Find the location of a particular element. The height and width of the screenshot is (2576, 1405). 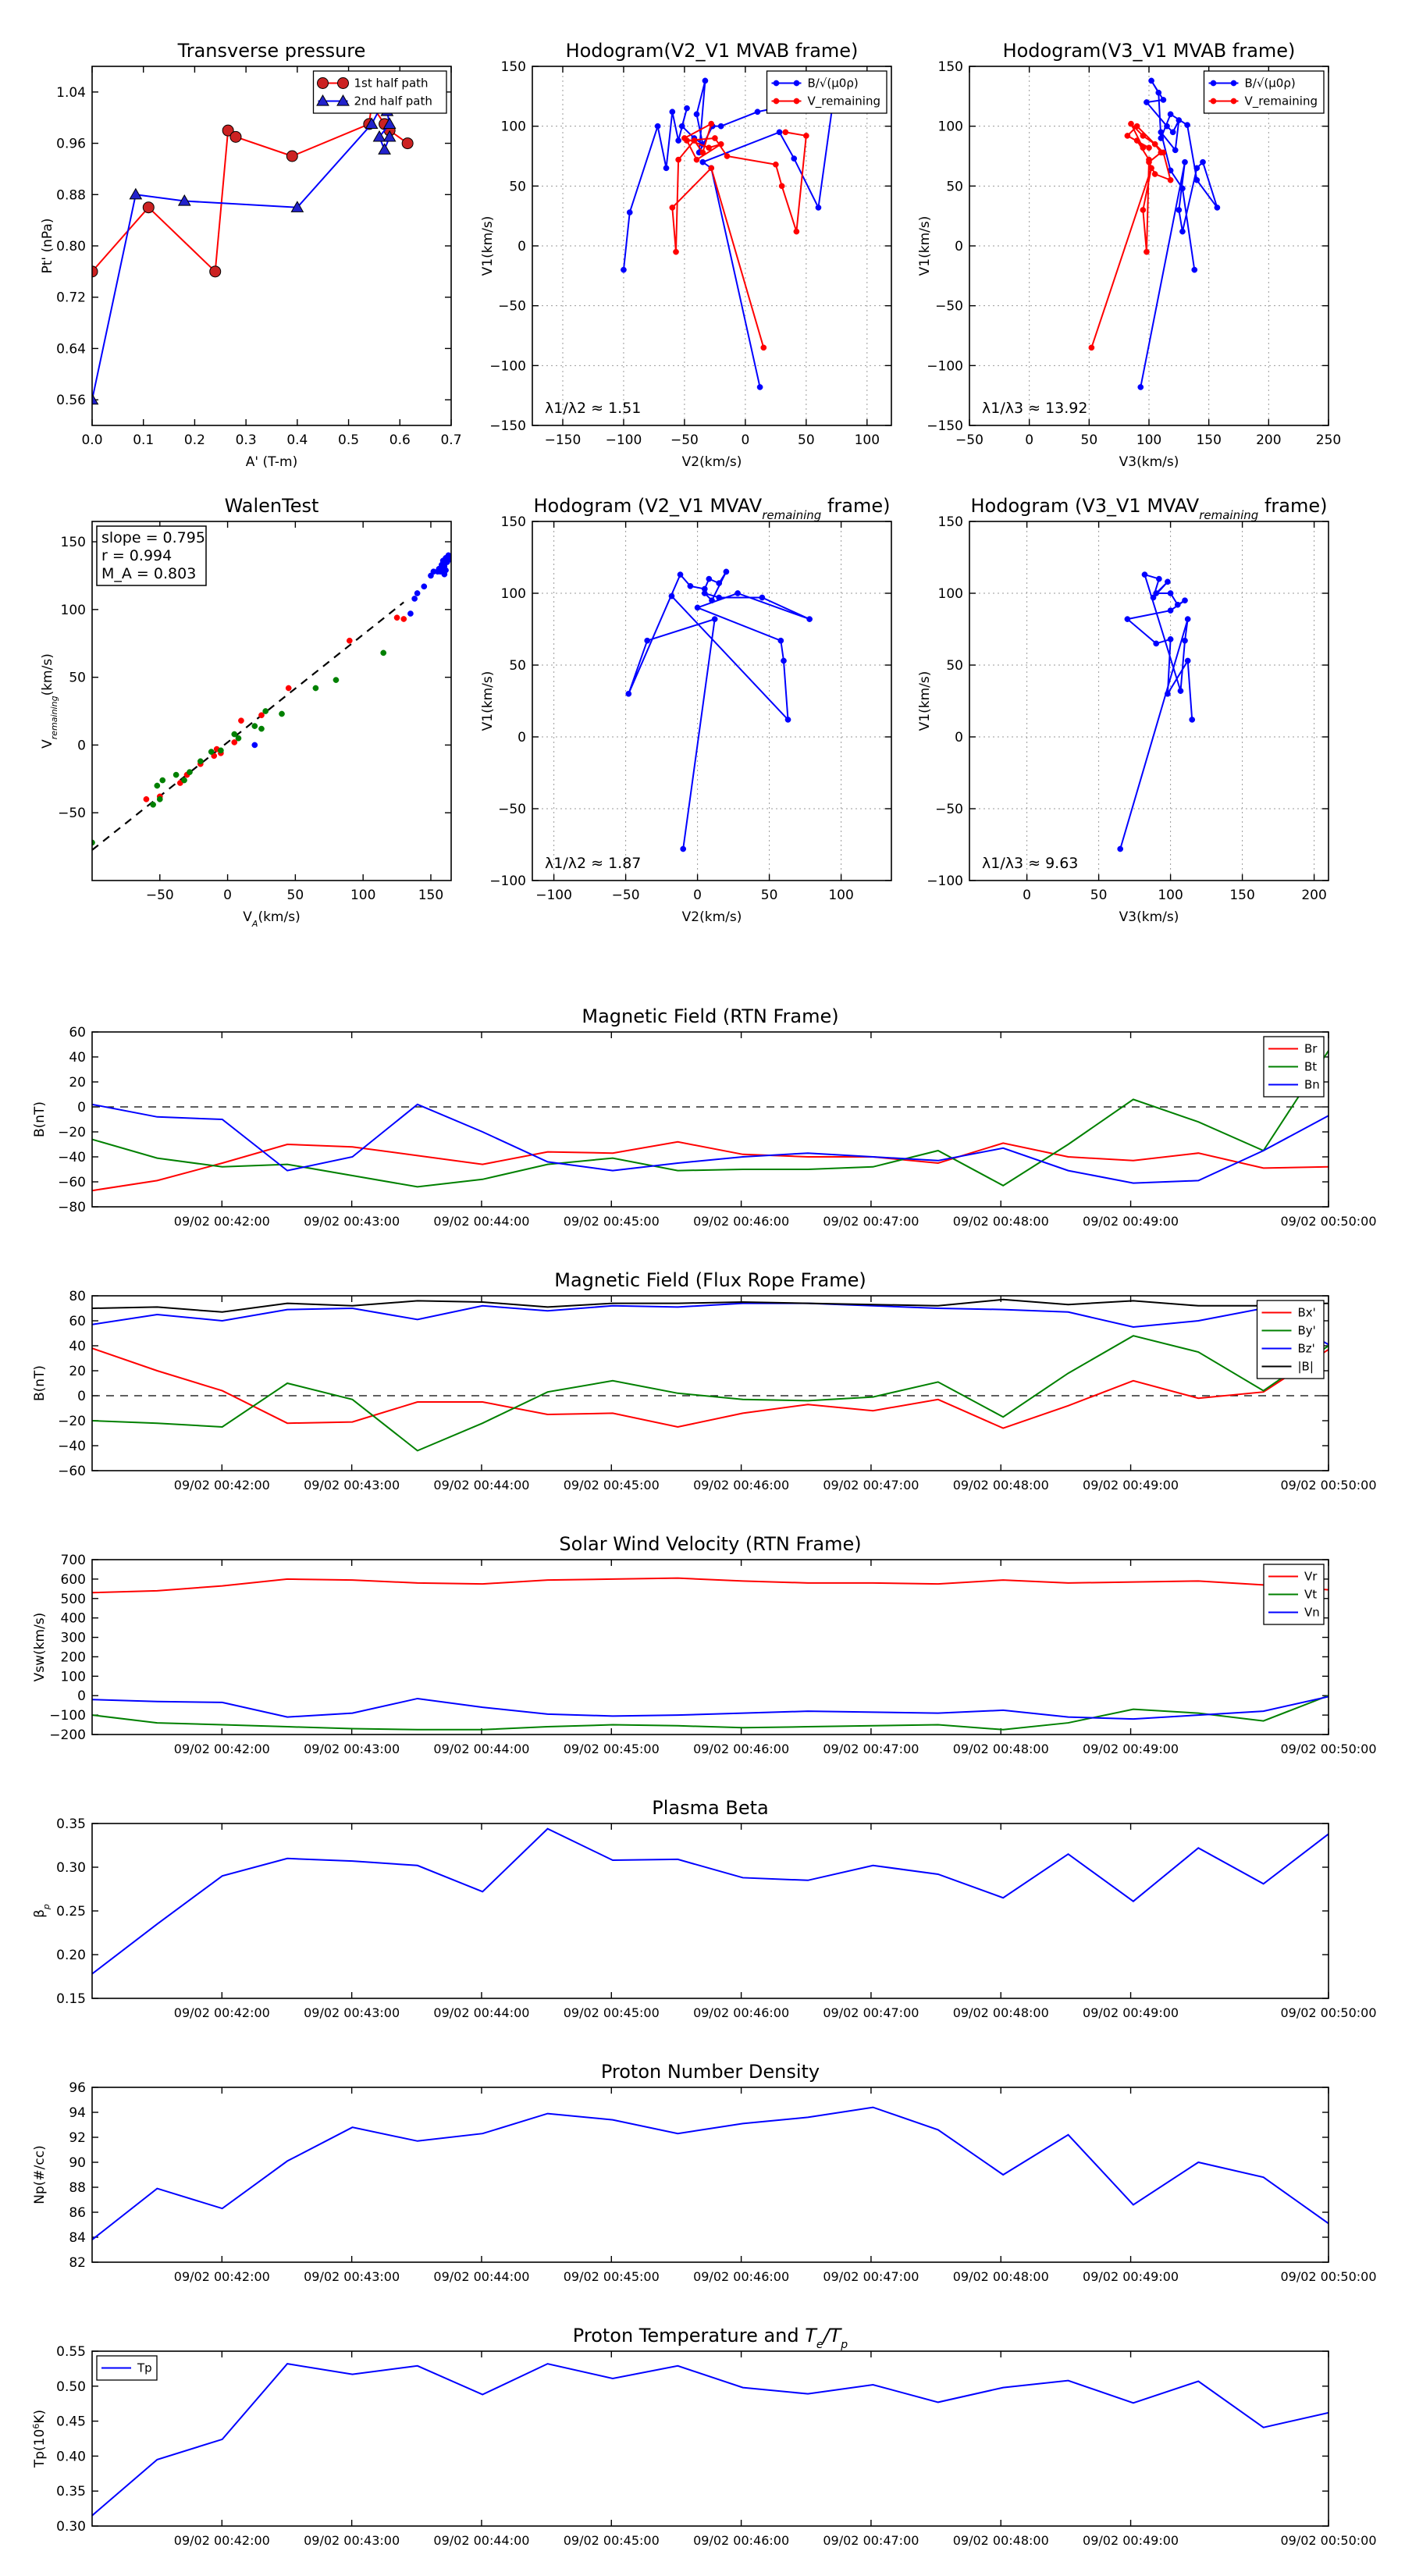

plot-area is located at coordinates (1154, 233).